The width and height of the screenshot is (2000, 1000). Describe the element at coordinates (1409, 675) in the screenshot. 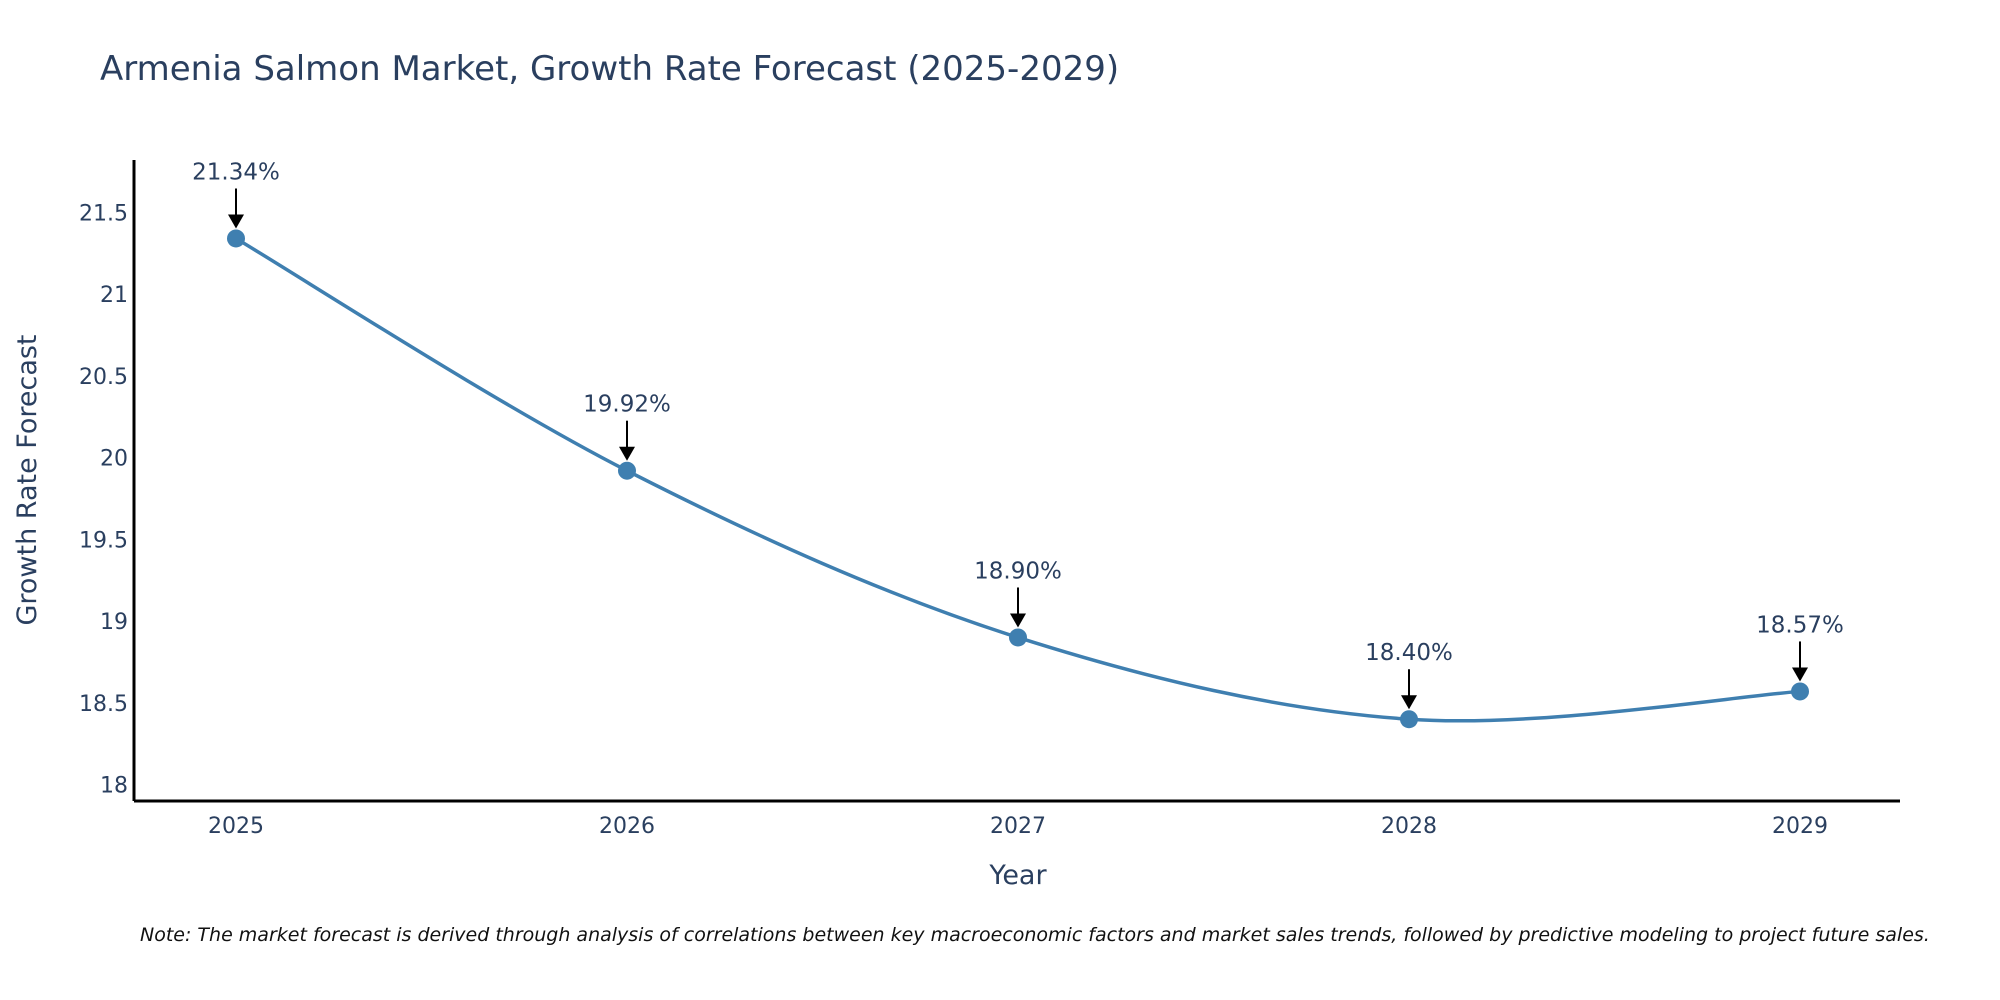

I see `annotation-2028: 18.40%` at that location.